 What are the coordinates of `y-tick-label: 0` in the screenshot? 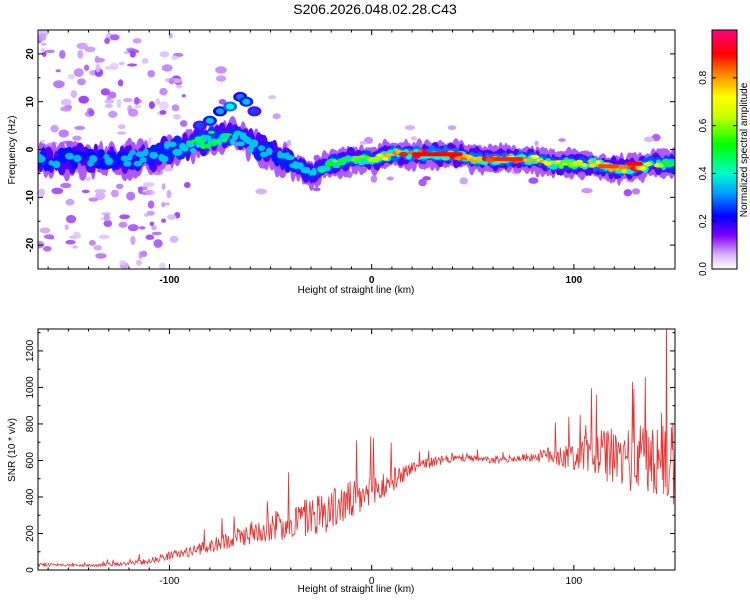 It's located at (30, 149).